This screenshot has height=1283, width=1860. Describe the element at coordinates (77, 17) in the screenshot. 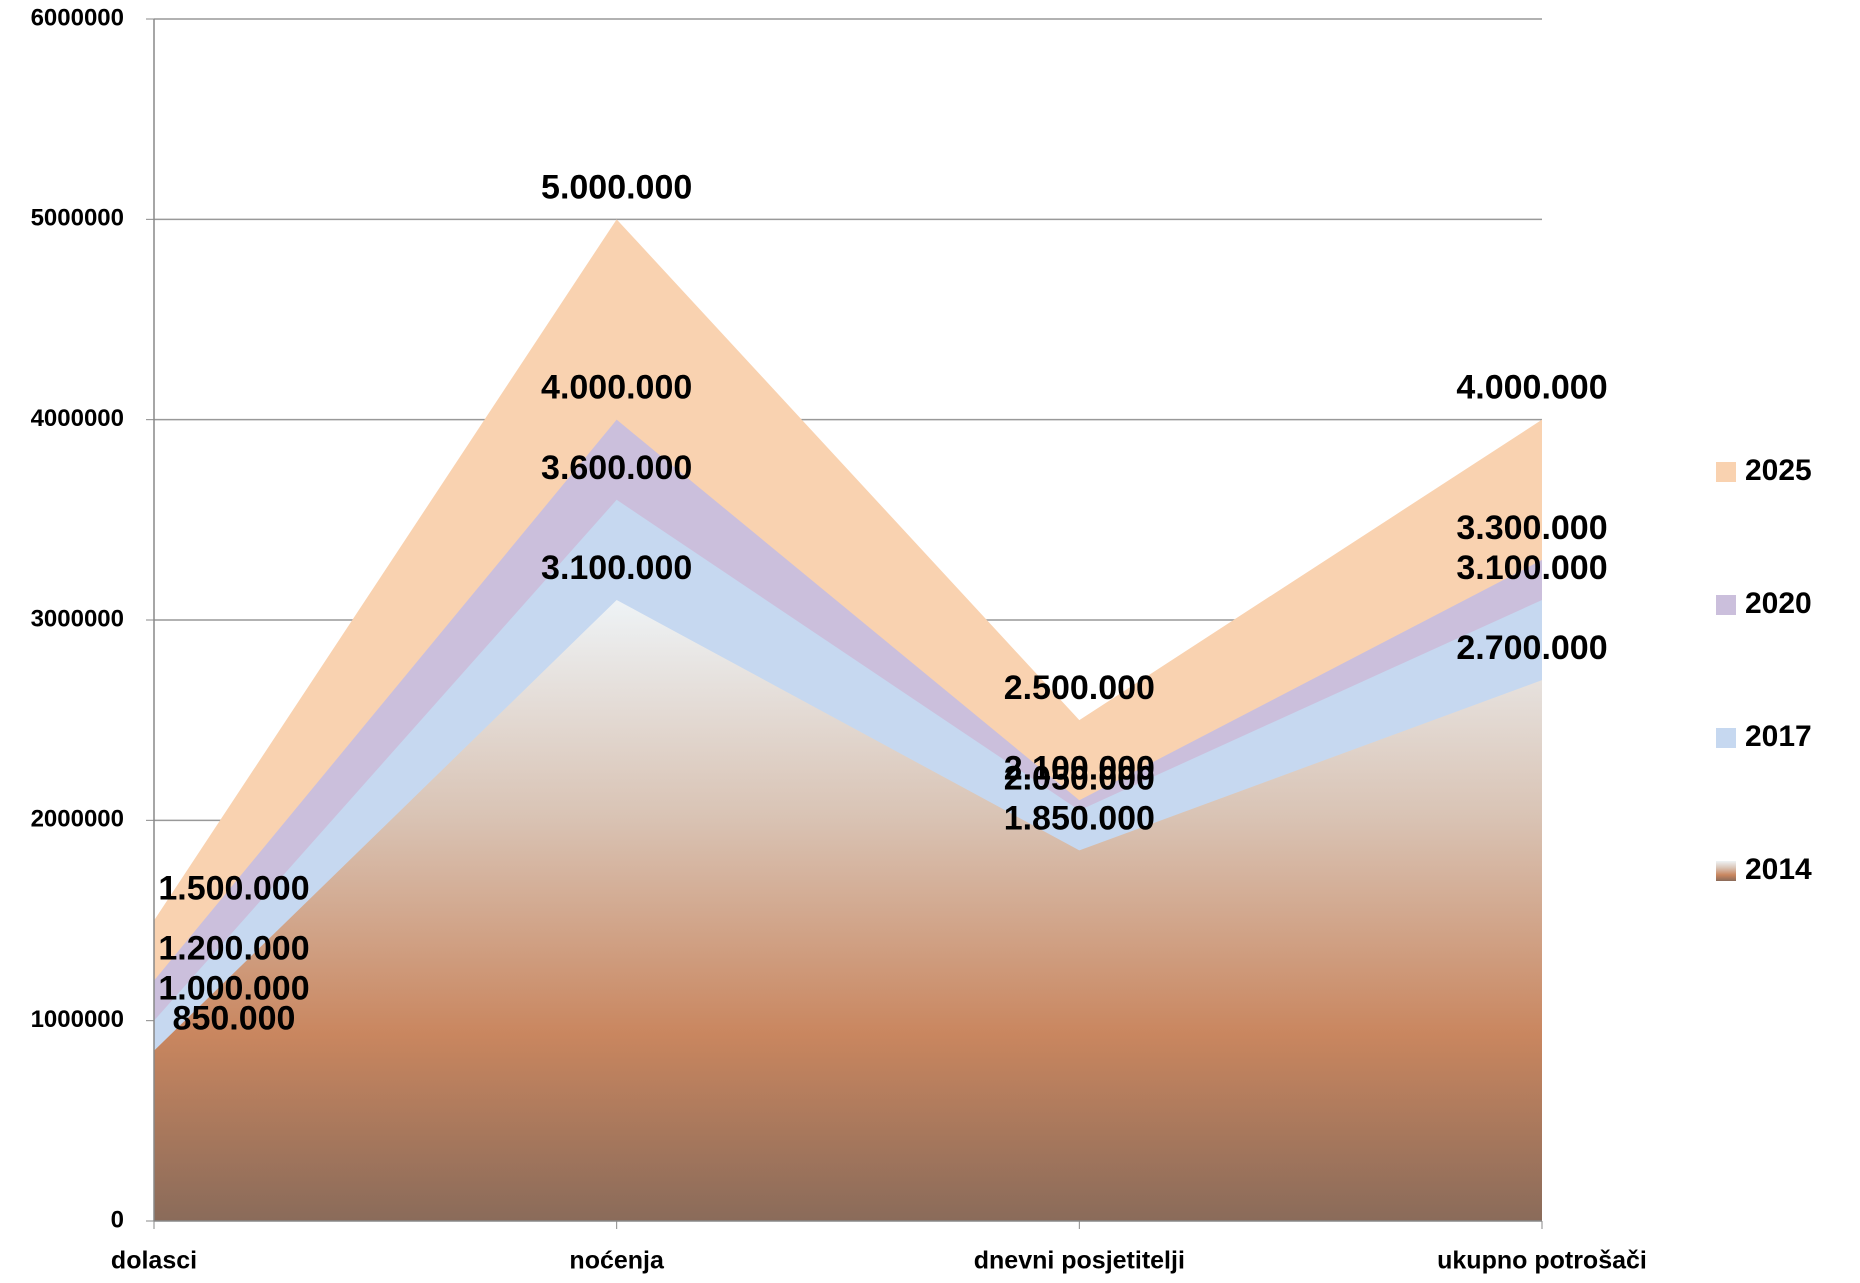

I see `y-tick-label: 6000000` at that location.